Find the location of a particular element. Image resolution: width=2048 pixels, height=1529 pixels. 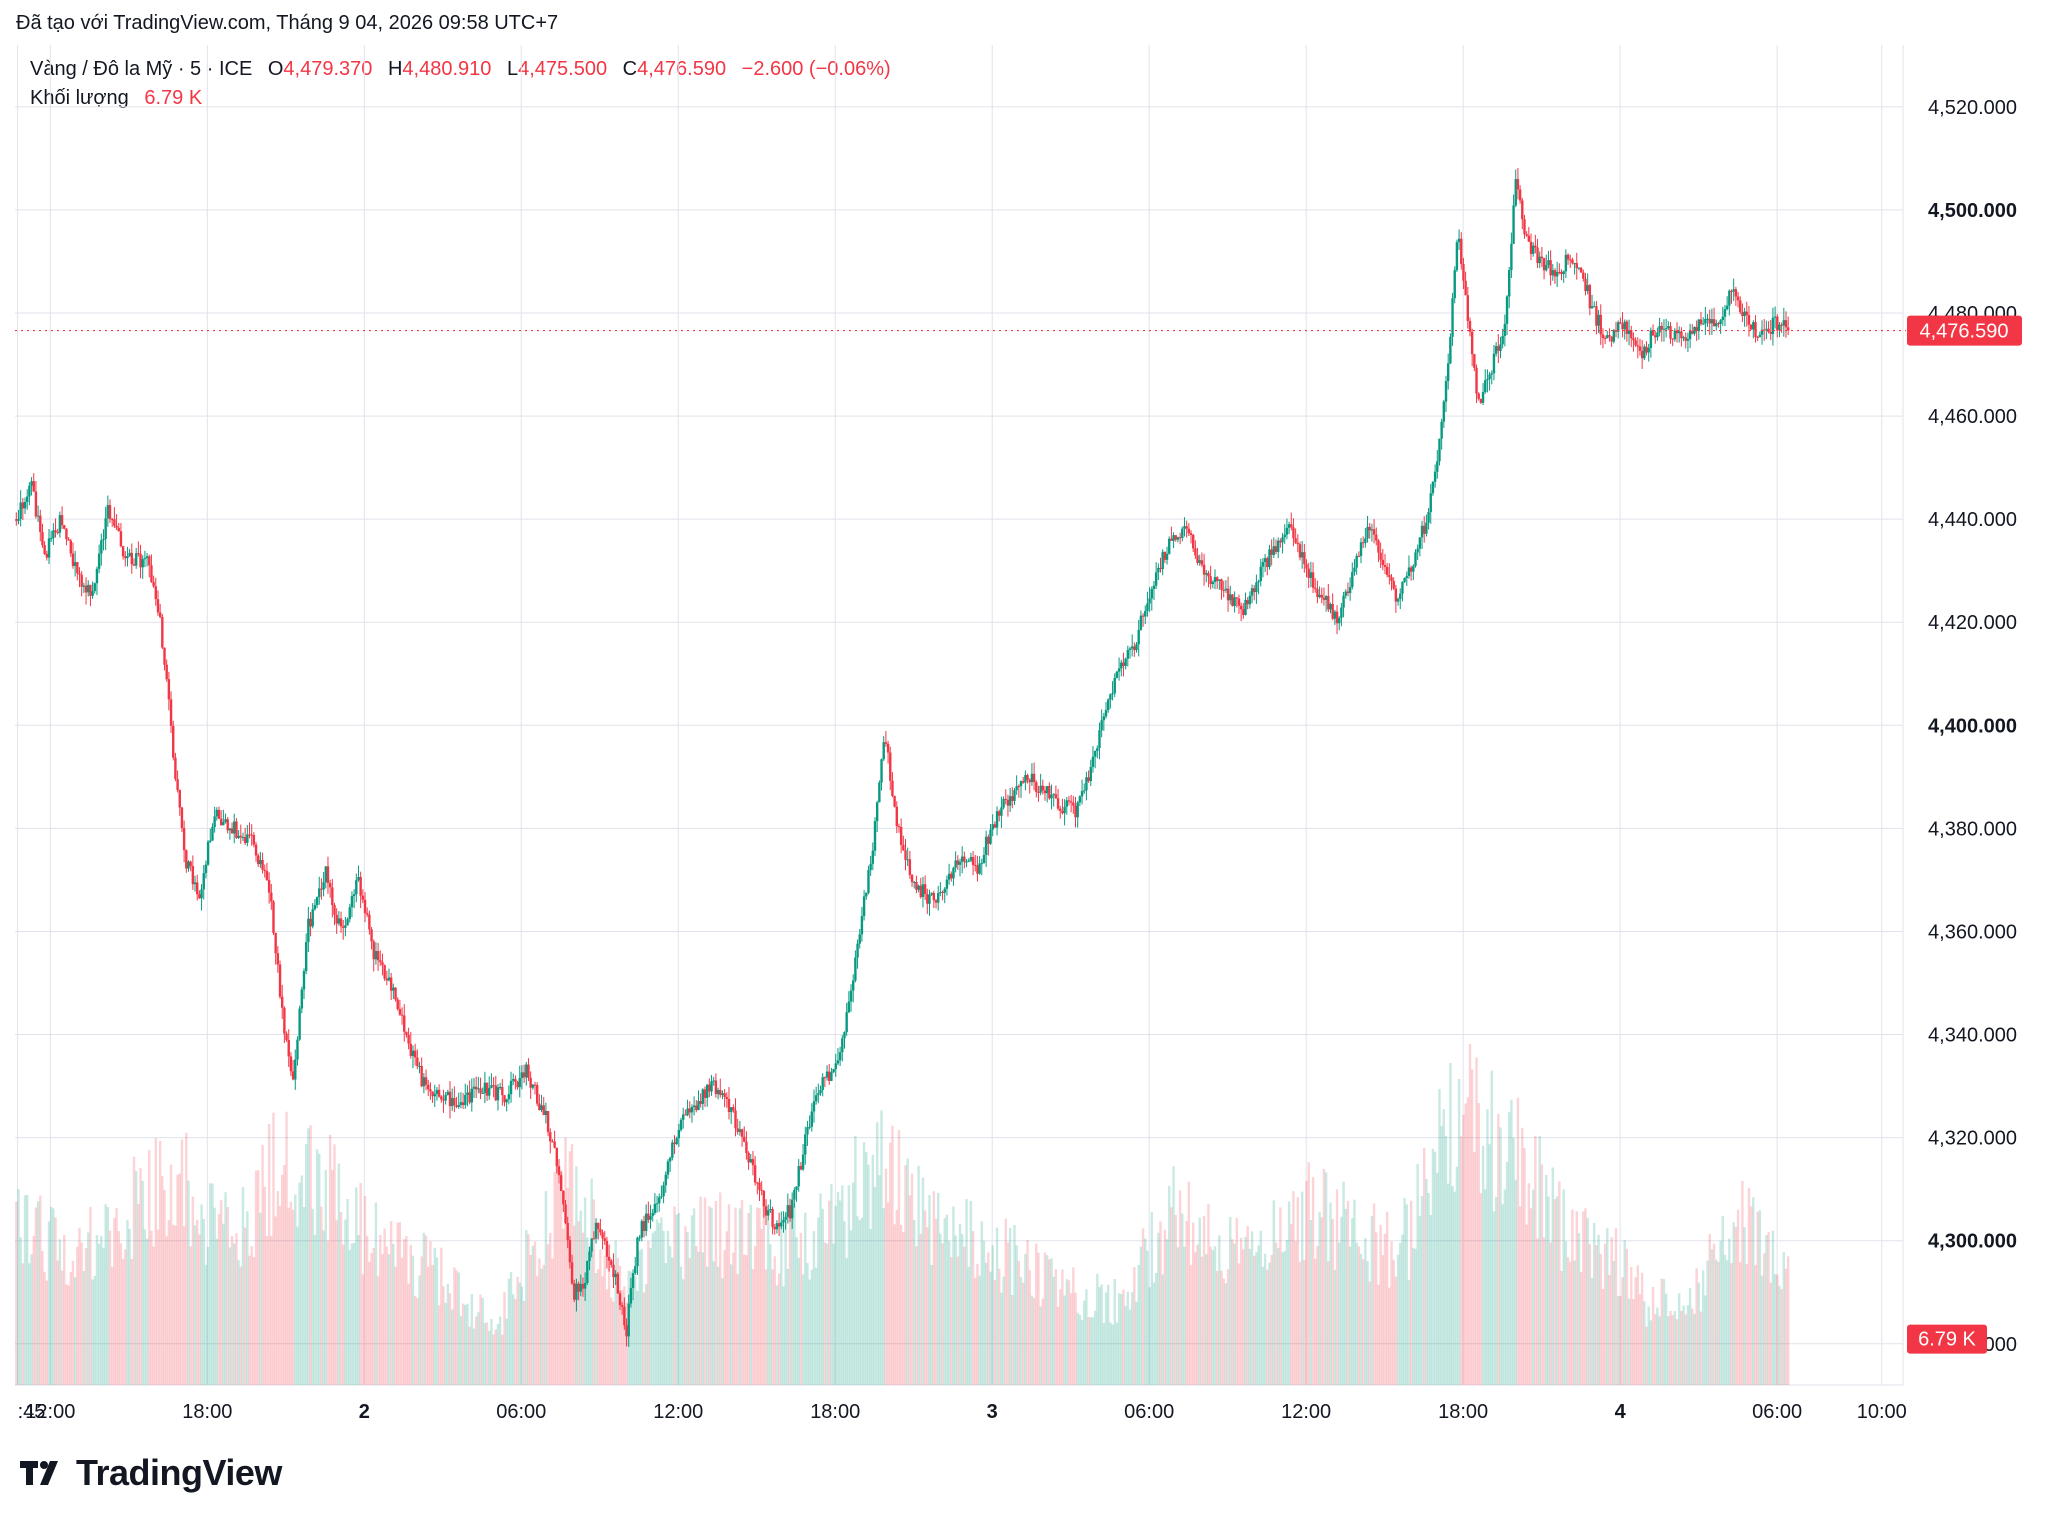

symbol-title: Vàng / Đô la Mỹ · 5 · ICE is located at coordinates (141, 69).